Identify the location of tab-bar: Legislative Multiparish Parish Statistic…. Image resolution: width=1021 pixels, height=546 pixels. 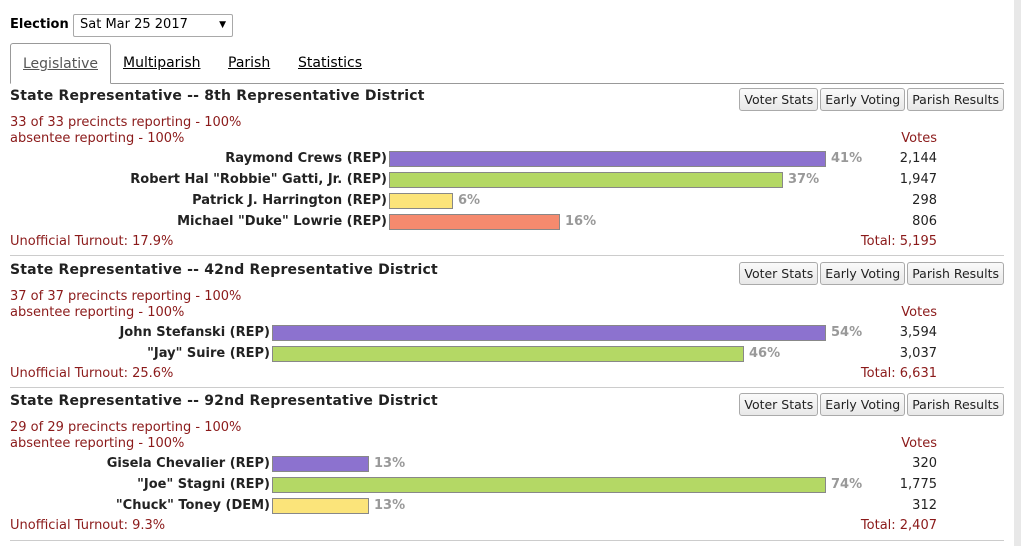
(507, 63).